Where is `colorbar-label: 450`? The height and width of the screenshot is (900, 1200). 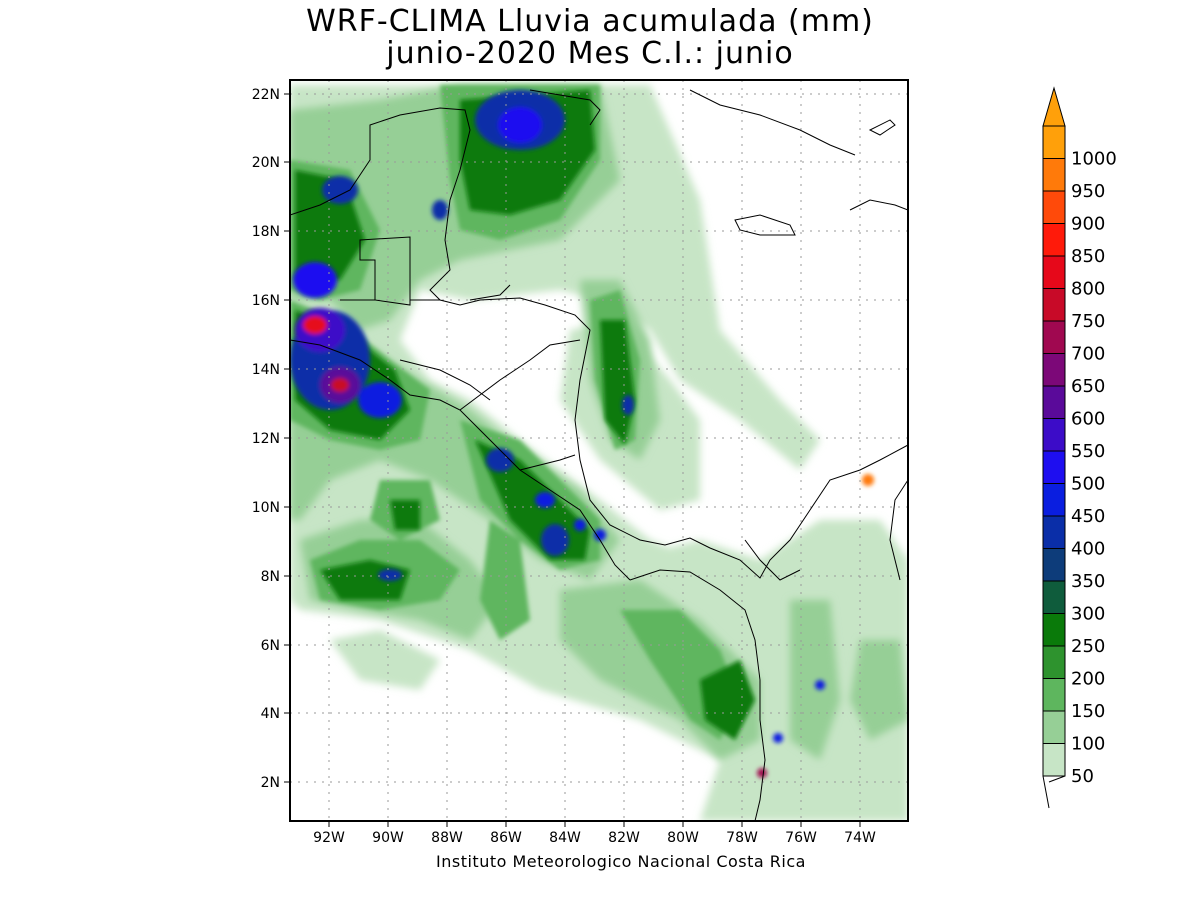
colorbar-label: 450 is located at coordinates (1088, 516).